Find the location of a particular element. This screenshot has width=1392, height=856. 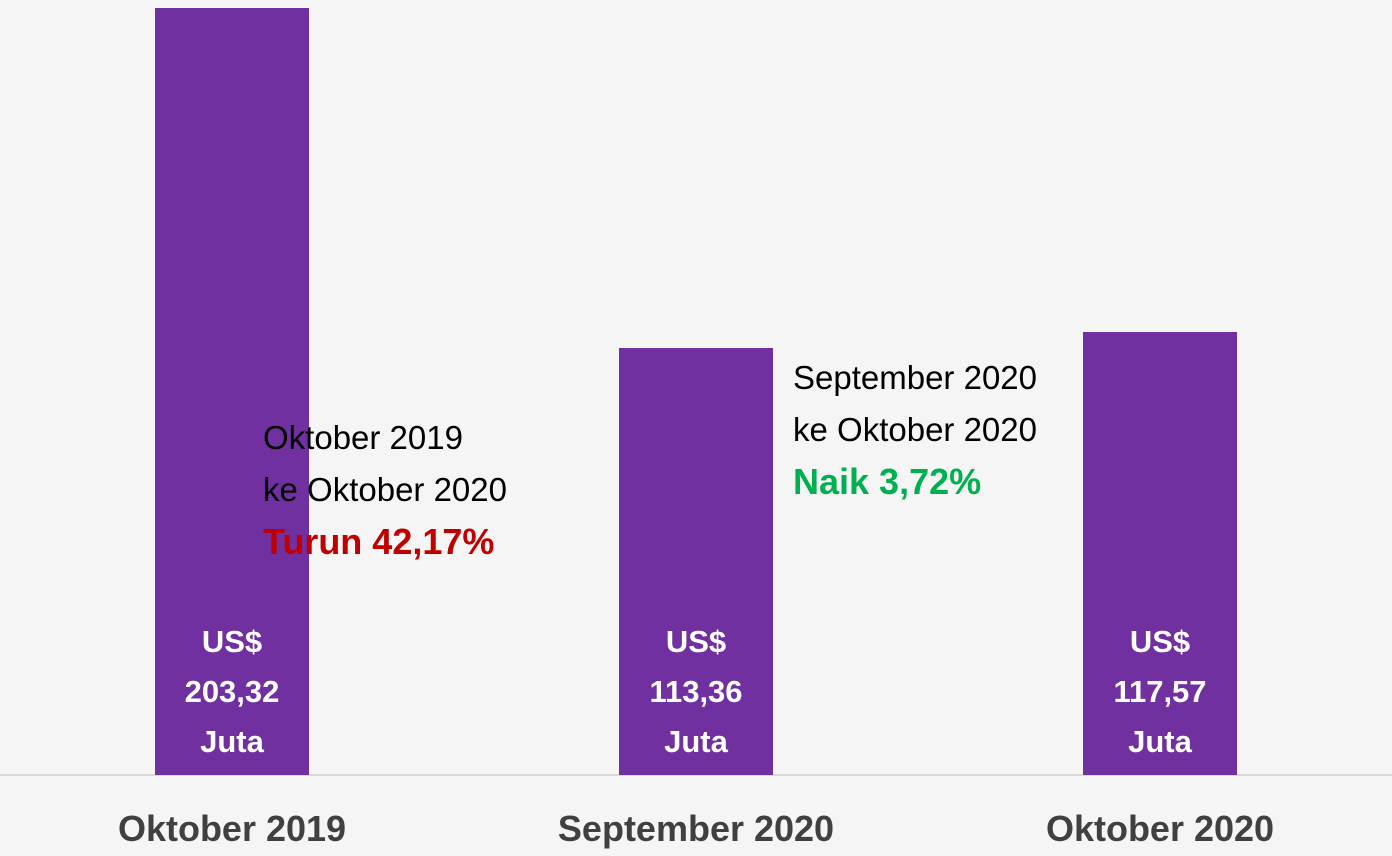

x-tick-label: Oktober 2020 is located at coordinates (1160, 828).